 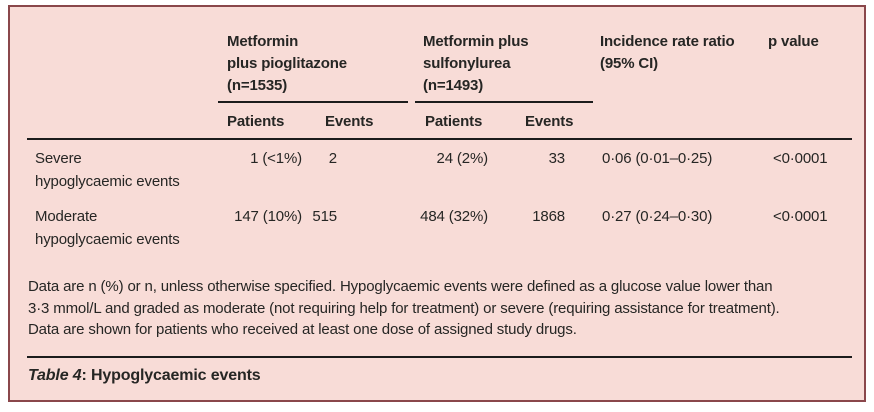 What do you see at coordinates (58, 158) in the screenshot?
I see `row-label-line: Severe` at bounding box center [58, 158].